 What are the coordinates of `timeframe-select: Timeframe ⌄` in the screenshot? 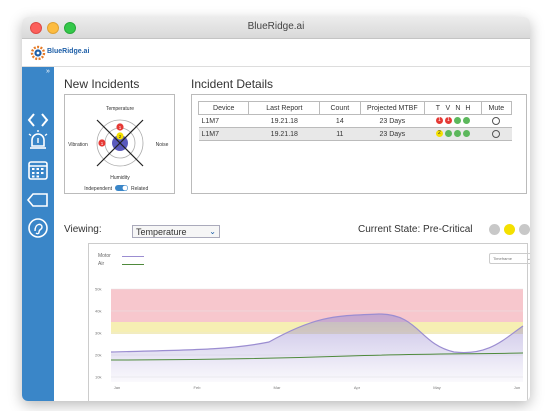 It's located at (509, 258).